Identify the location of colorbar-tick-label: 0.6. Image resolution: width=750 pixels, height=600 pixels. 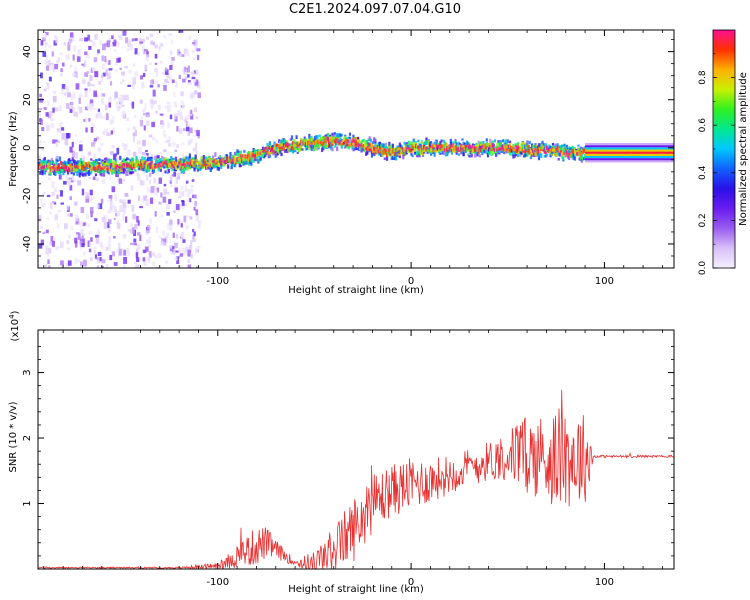
(703, 125).